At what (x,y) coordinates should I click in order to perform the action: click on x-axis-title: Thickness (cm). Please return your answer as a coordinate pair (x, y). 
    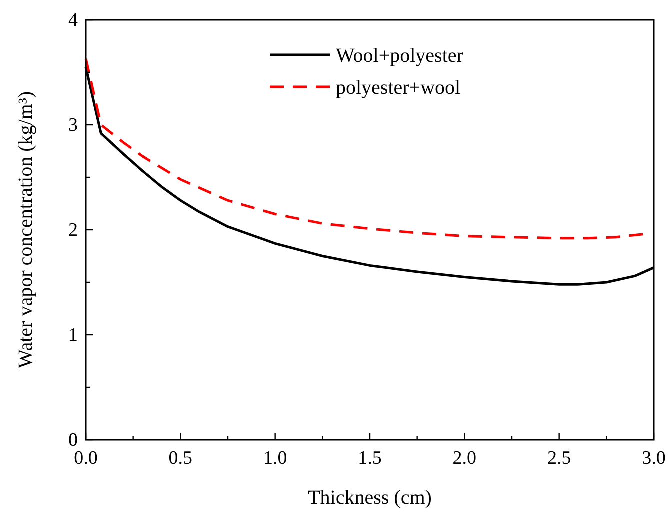
    Looking at the image, I should click on (370, 498).